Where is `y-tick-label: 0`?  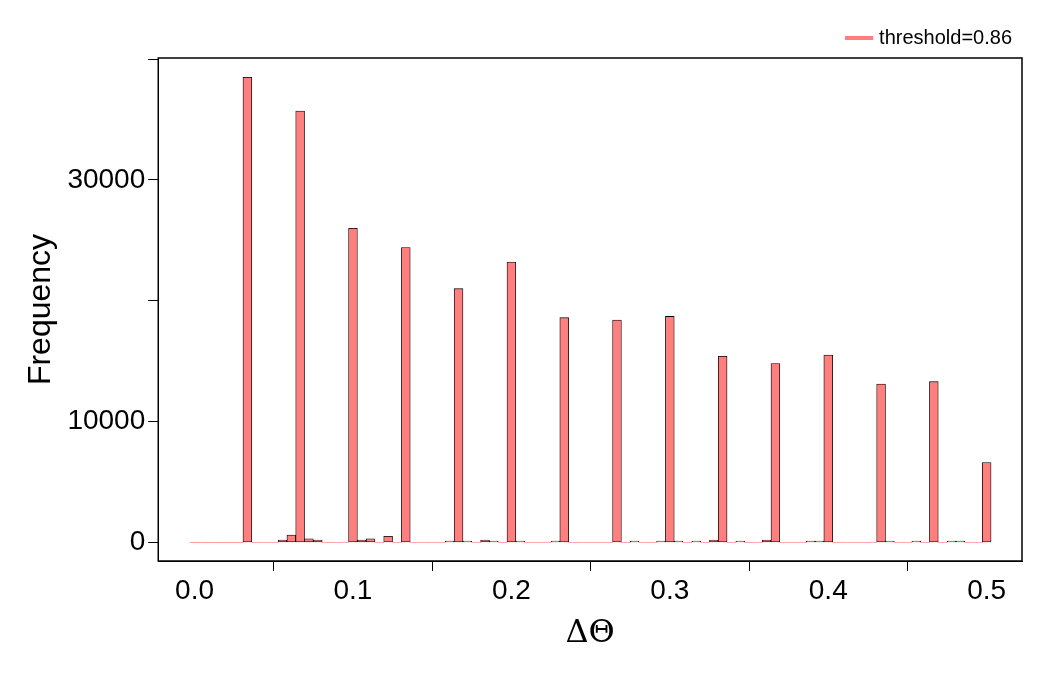 y-tick-label: 0 is located at coordinates (137, 541).